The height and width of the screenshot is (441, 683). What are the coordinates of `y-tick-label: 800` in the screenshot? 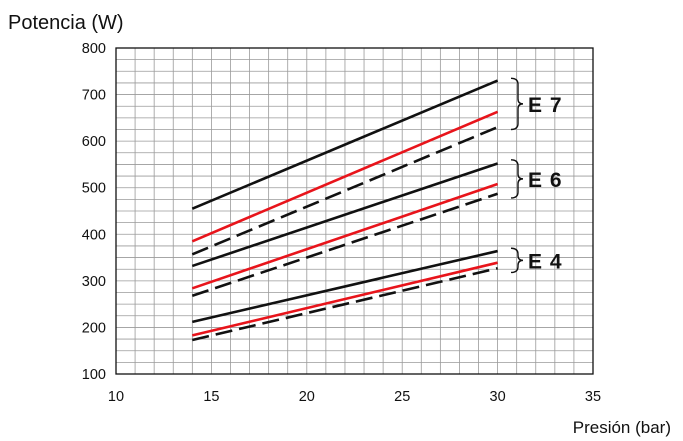 It's located at (94, 49).